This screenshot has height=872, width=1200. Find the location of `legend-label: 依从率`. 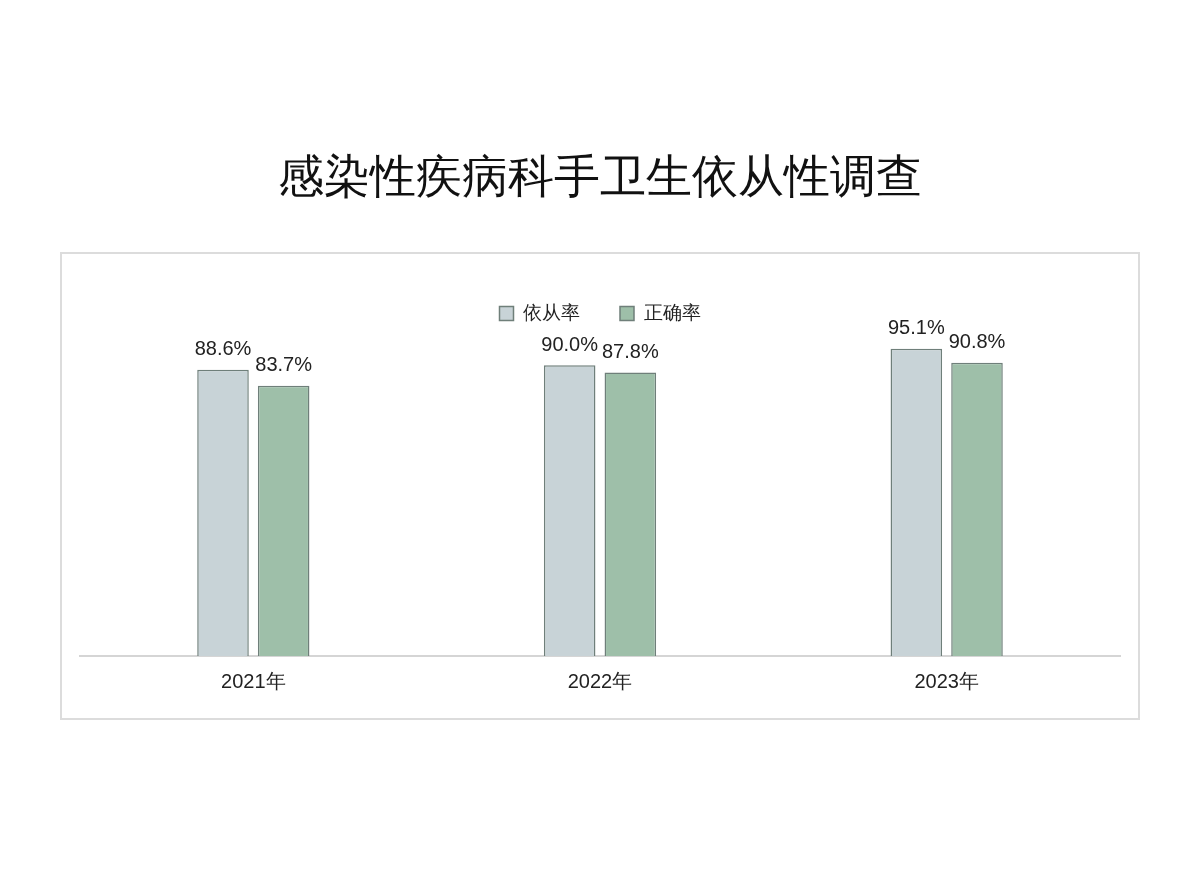

legend-label: 依从率 is located at coordinates (551, 312).